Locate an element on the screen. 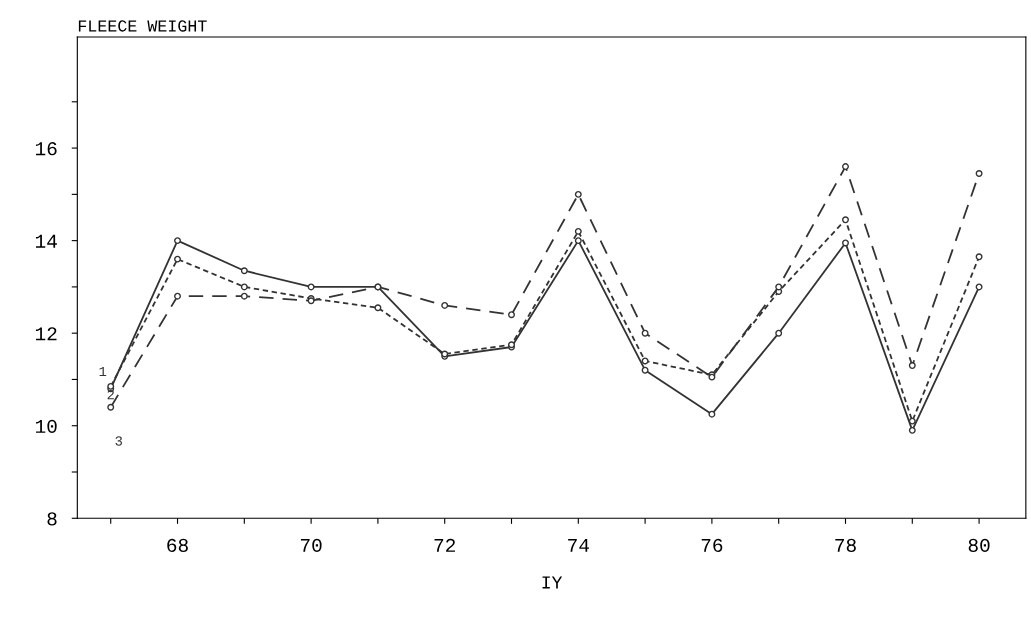 The width and height of the screenshot is (1031, 617). y-tick-label: 12 is located at coordinates (46, 334).